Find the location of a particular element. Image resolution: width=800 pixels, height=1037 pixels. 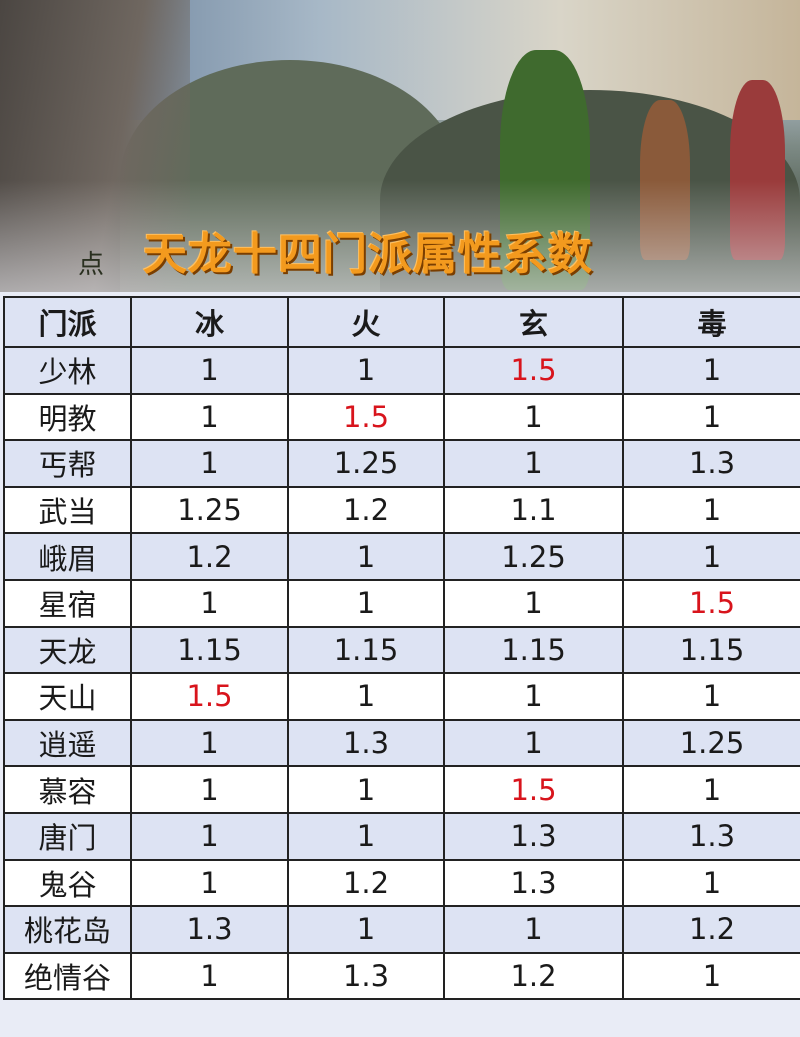

table-row: 逍遥 1 1.3 1 1.25 is located at coordinates (401, 743).